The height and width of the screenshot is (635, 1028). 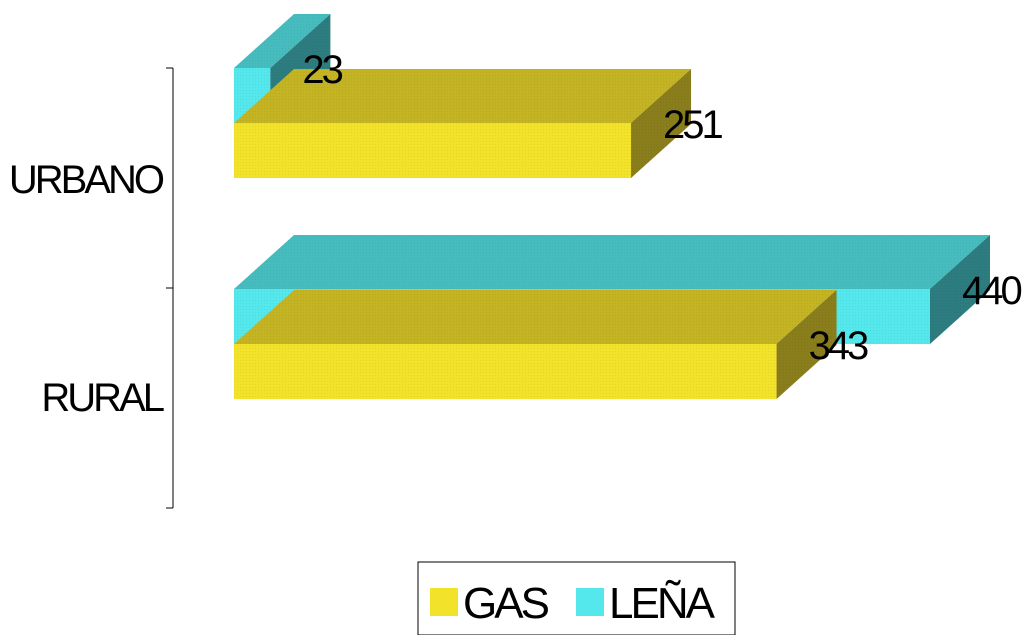 What do you see at coordinates (960, 289) in the screenshot?
I see `bar-rural-lena-side-texture` at bounding box center [960, 289].